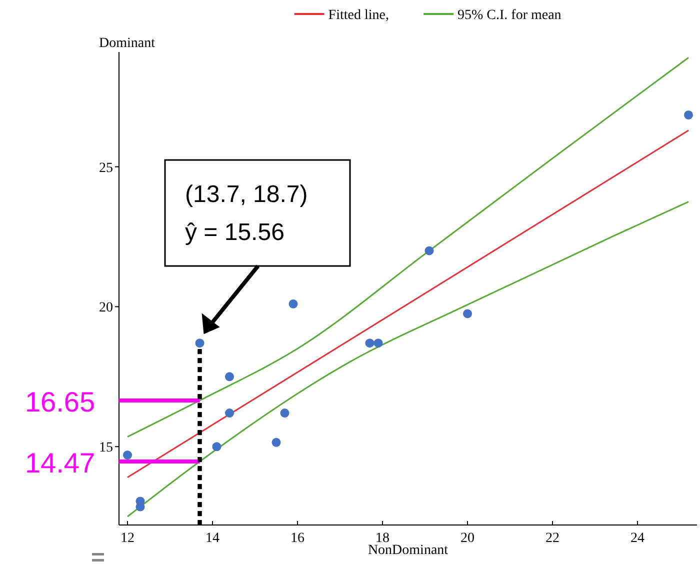 The image size is (700, 565). Describe the element at coordinates (553, 538) in the screenshot. I see `x-tick-label: 22` at that location.